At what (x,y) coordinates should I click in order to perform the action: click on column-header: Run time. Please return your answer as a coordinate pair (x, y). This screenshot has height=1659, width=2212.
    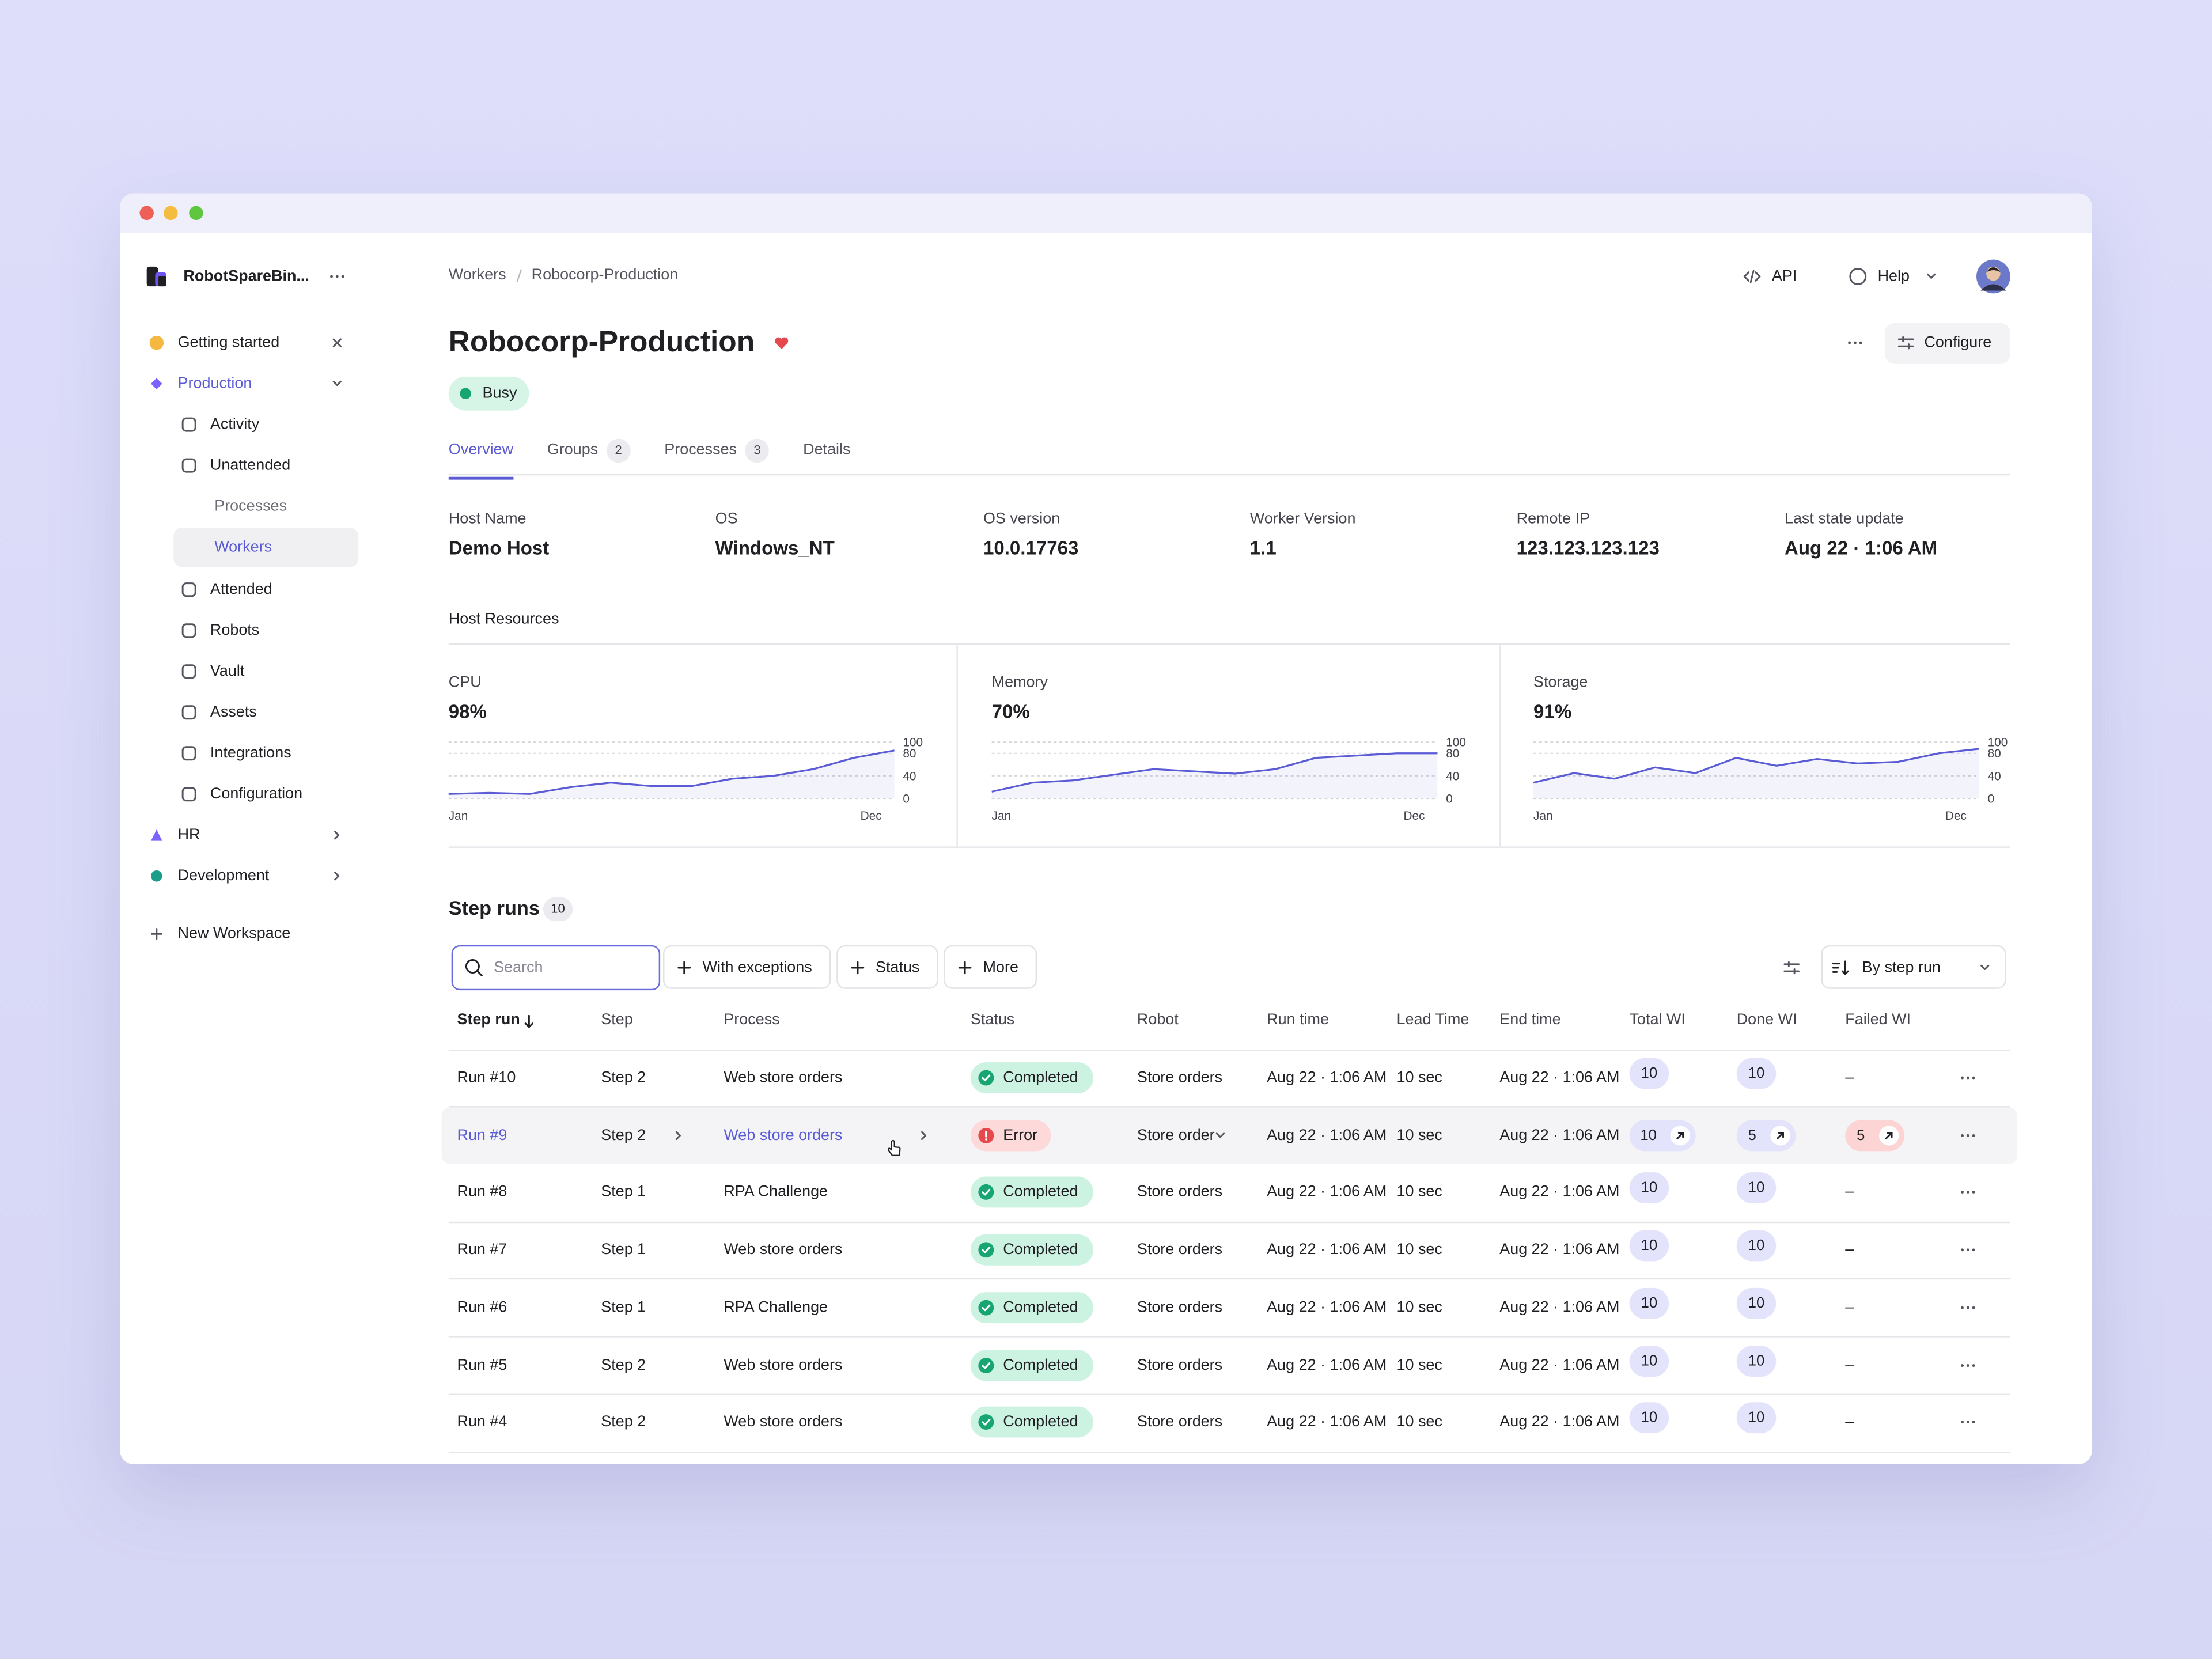
    Looking at the image, I should click on (1298, 1020).